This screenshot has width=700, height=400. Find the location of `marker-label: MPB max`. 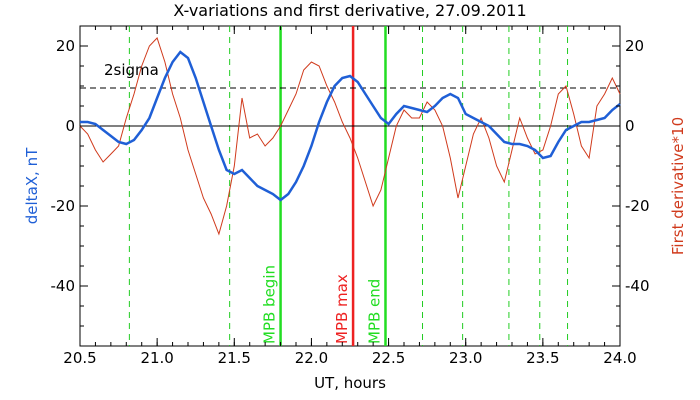

marker-label: MPB max is located at coordinates (342, 309).